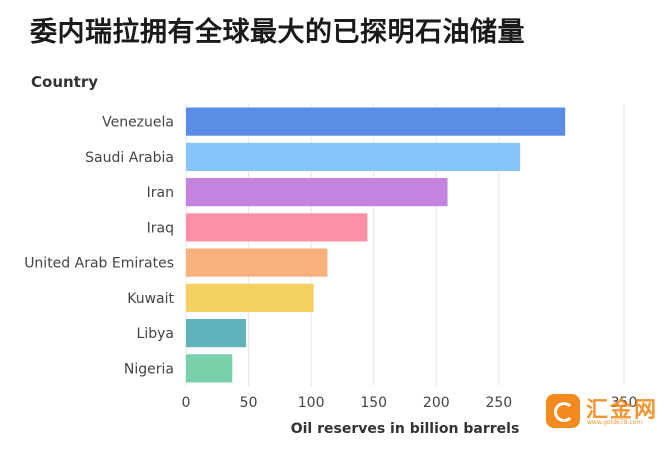 The image size is (667, 450). Describe the element at coordinates (405, 429) in the screenshot. I see `x-axis-title: Oil reserves in billion barrels` at that location.